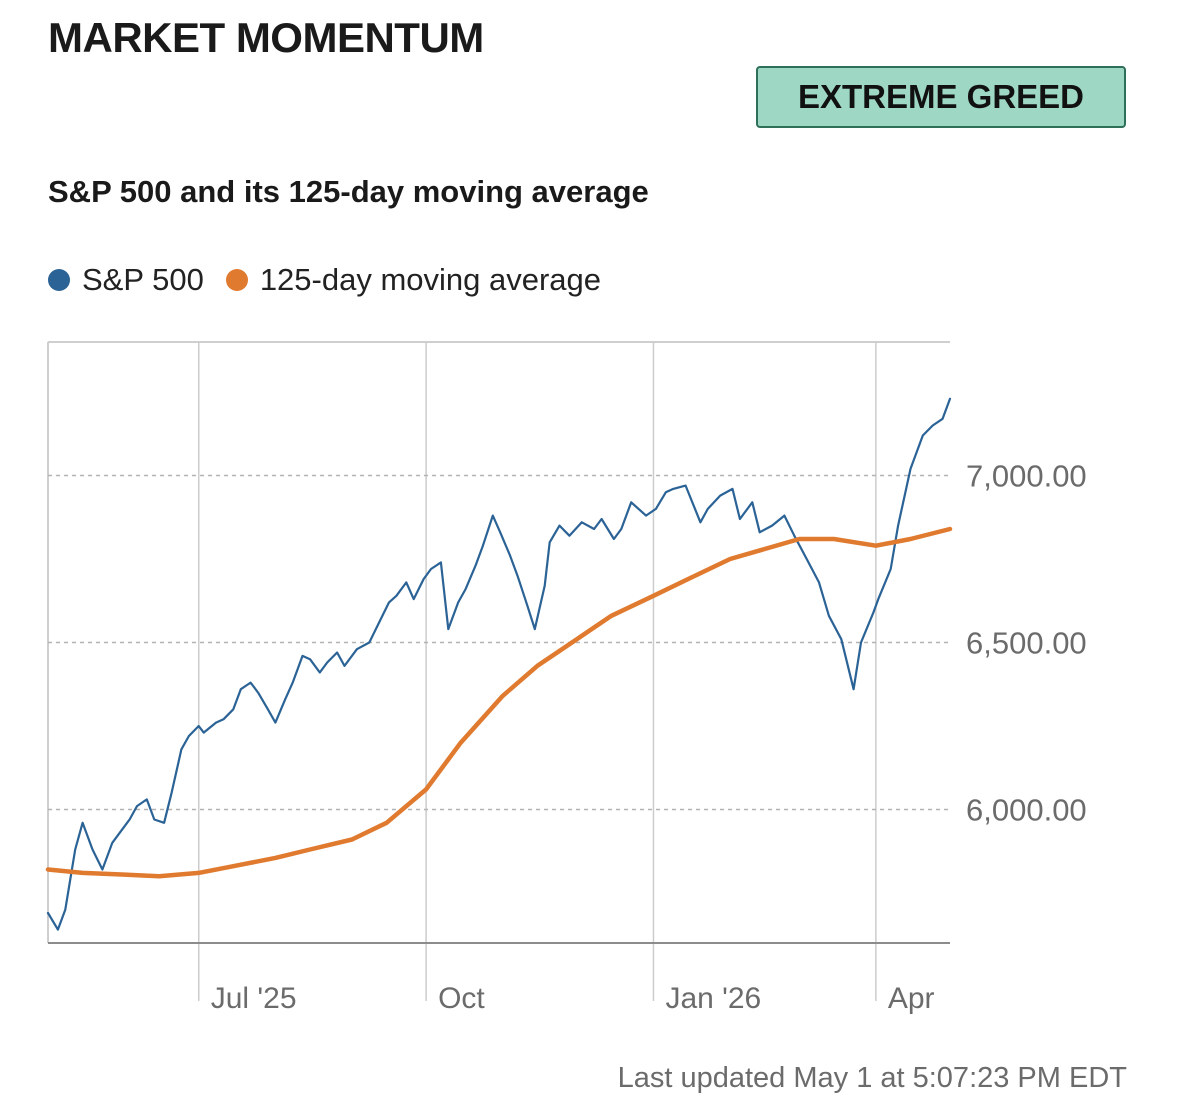 Image resolution: width=1179 pixels, height=1119 pixels. I want to click on legend-item-moving-average: 125-day moving average, so click(413, 280).